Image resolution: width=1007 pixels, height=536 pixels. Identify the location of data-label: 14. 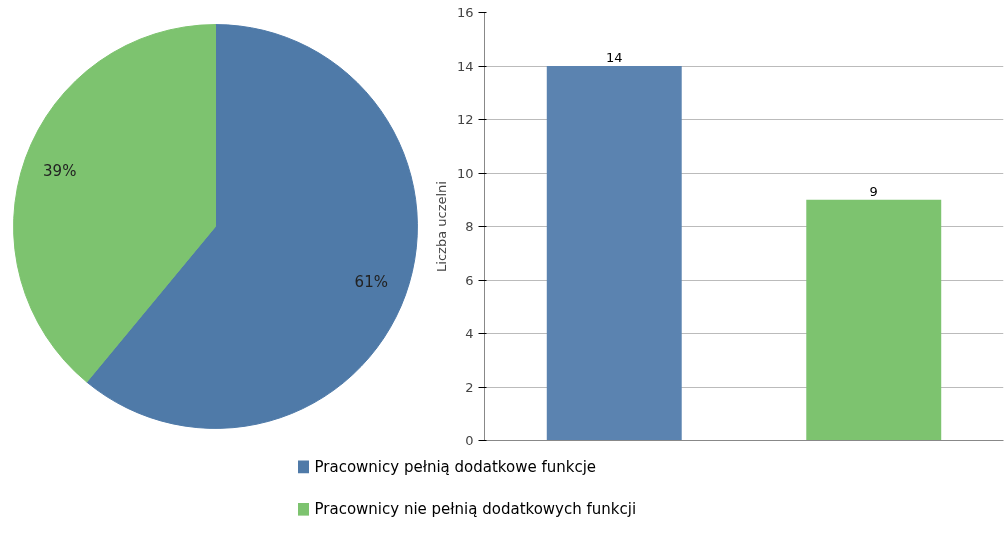
(614, 57).